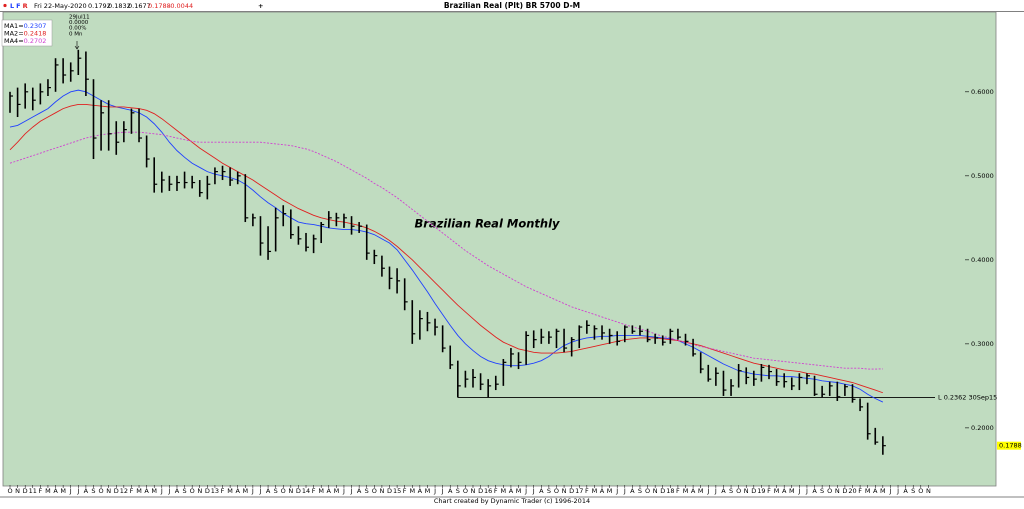 Image resolution: width=1024 pixels, height=509 pixels. I want to click on peak-note-line: 0 Mn, so click(76, 34).